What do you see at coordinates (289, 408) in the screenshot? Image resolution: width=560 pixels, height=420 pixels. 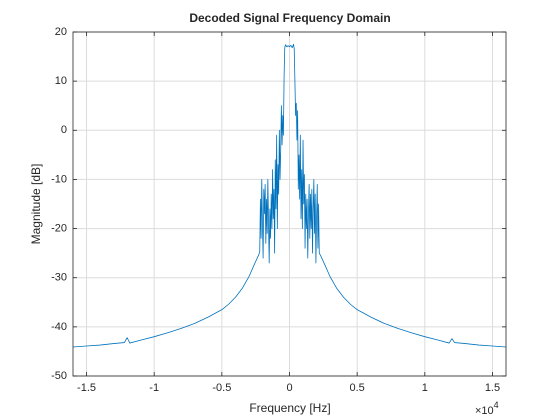 I see `x-axis-label: Frequency [Hz]` at bounding box center [289, 408].